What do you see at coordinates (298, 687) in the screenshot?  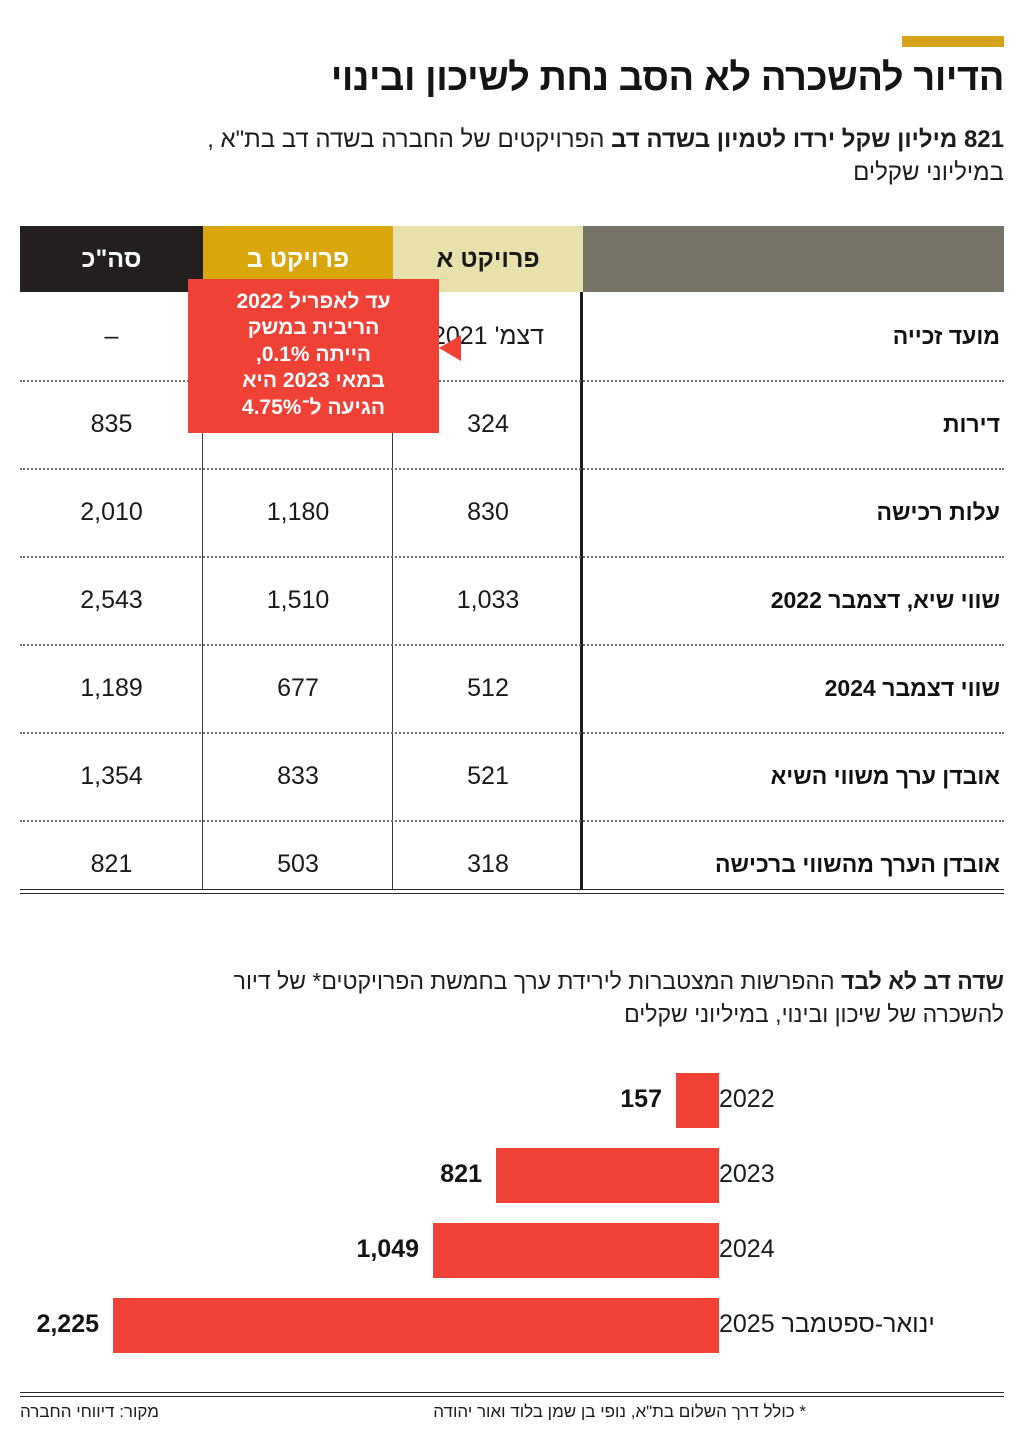 I see `cell-project-b: 677` at bounding box center [298, 687].